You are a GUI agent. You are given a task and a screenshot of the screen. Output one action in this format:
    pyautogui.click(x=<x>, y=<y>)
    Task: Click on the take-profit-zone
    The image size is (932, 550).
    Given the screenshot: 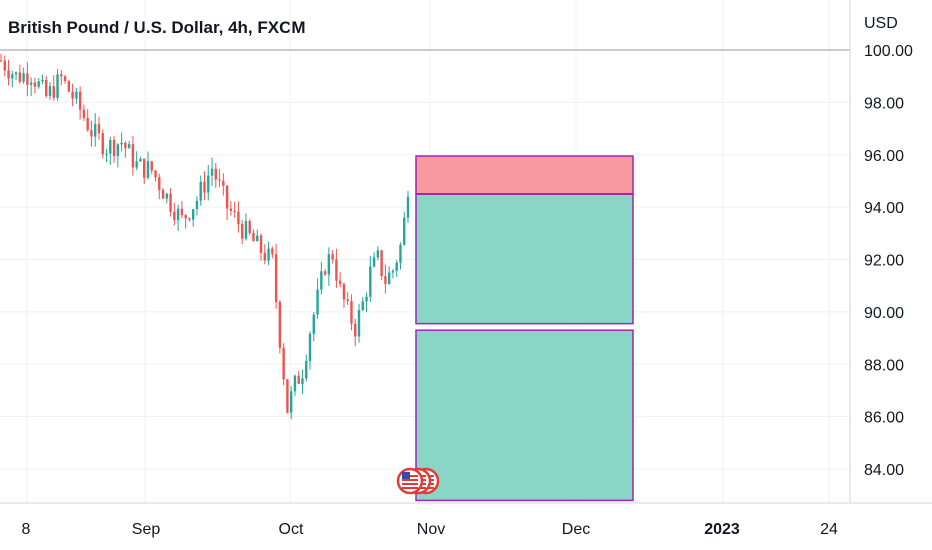 What is the action you would take?
    pyautogui.click(x=524, y=259)
    